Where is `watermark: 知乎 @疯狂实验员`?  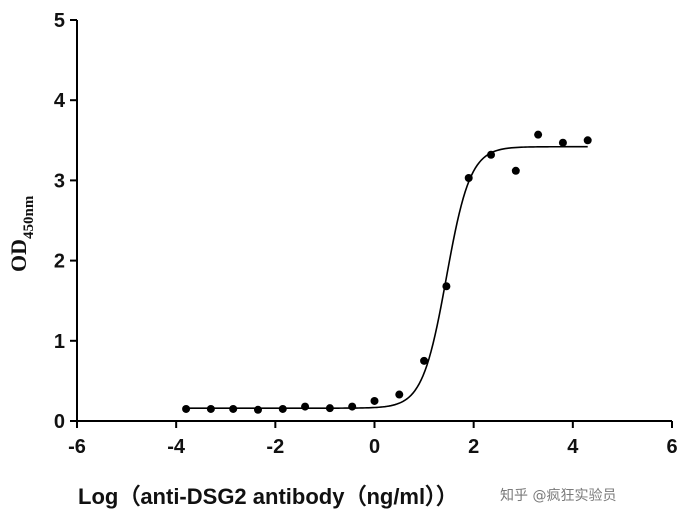 watermark: 知乎 @疯狂实验员 is located at coordinates (558, 495).